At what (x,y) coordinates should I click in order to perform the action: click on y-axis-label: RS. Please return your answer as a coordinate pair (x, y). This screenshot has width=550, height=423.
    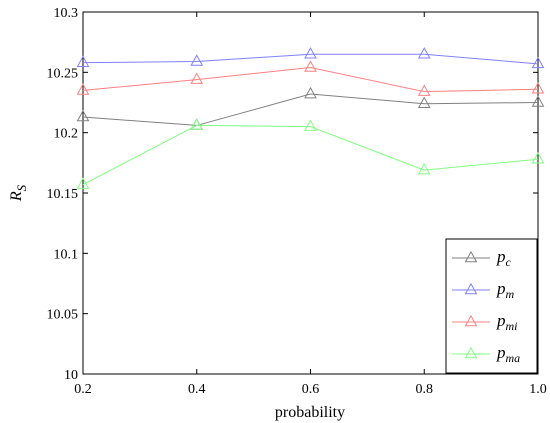
    Looking at the image, I should click on (18, 193).